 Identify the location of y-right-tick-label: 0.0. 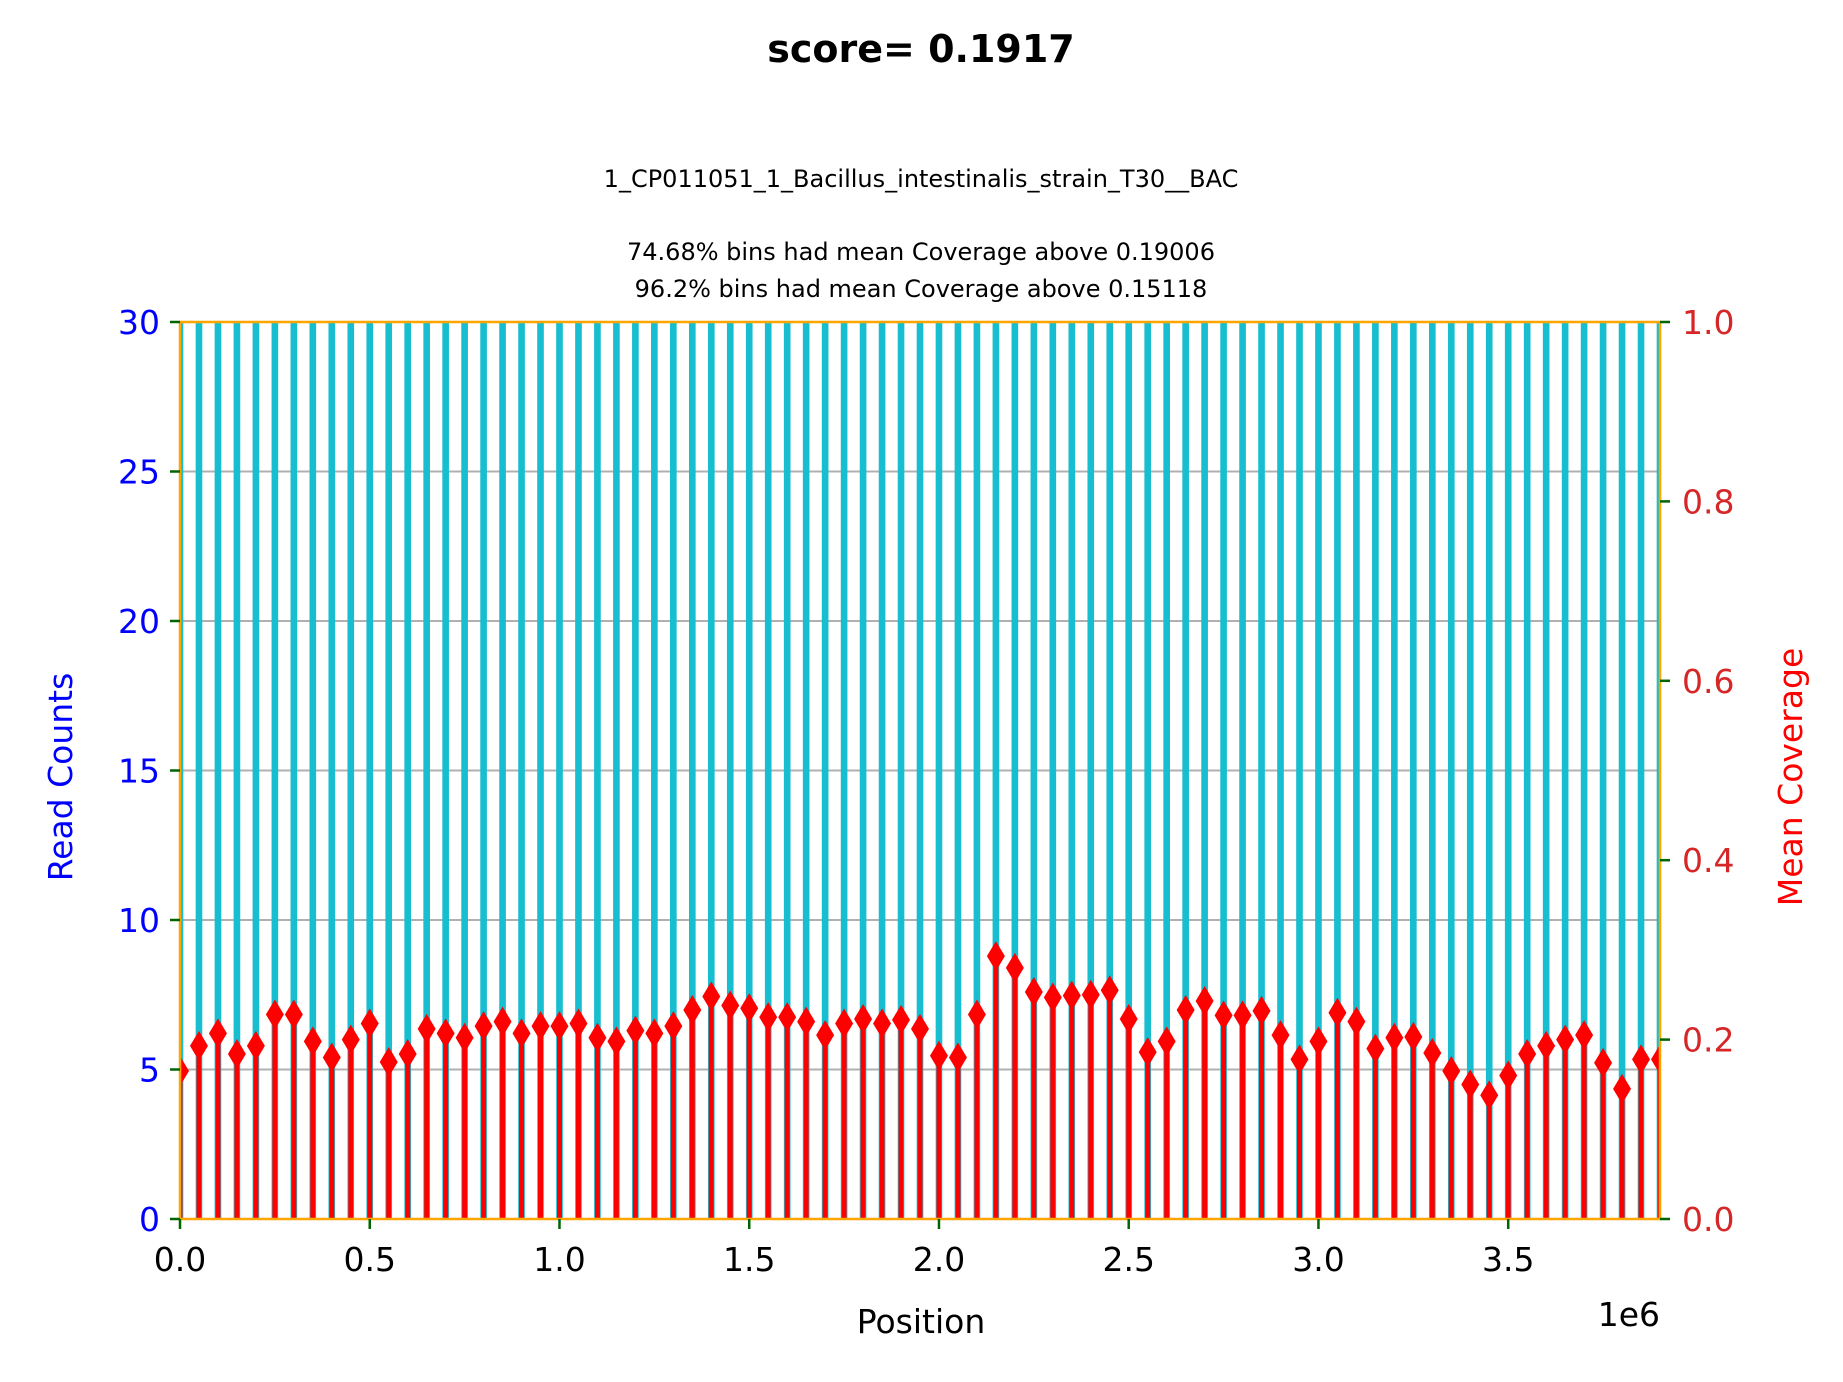
(1708, 1219).